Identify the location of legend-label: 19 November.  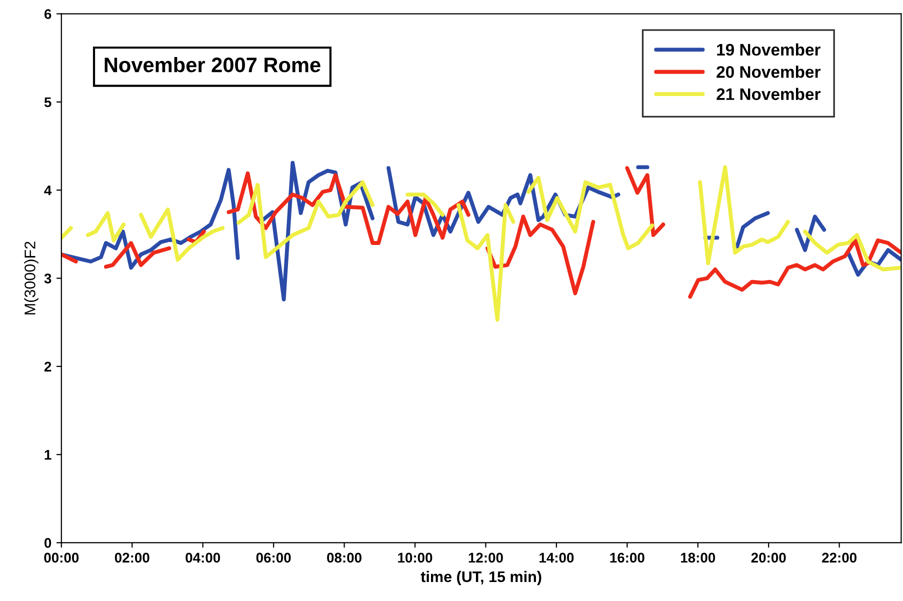
(768, 49).